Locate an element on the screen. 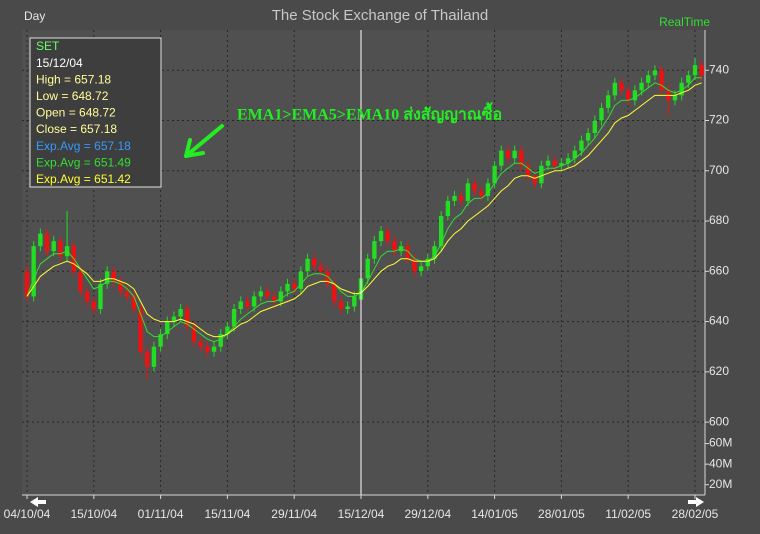 The height and width of the screenshot is (534, 760). x-tick-label: 04/10/04 is located at coordinates (27, 514).